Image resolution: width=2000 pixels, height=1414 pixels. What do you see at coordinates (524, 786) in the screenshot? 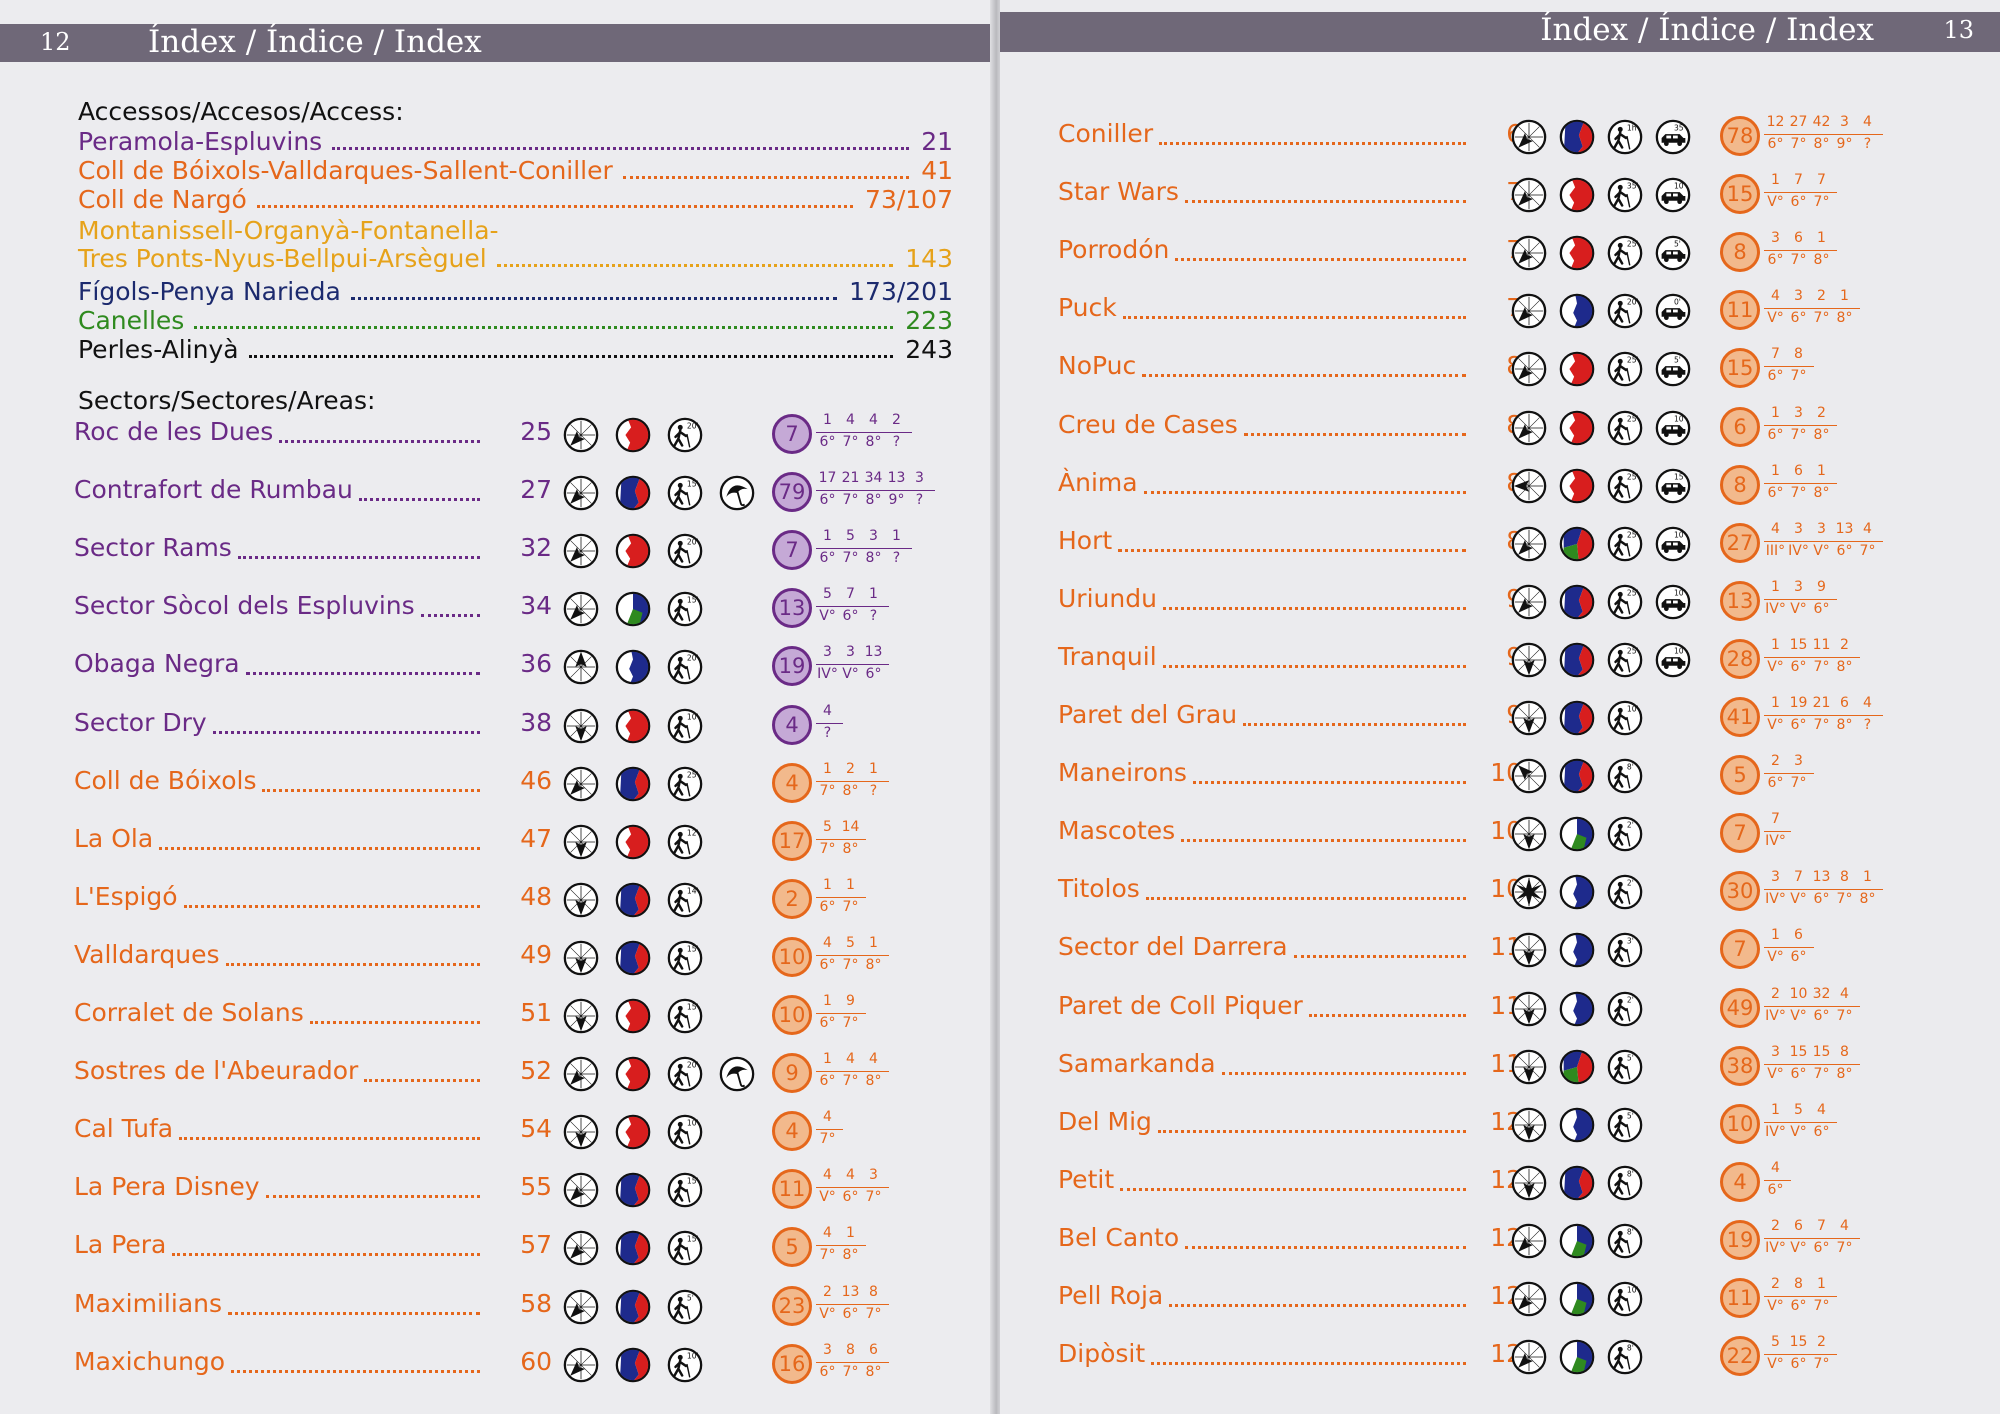
I see `sector-row: Coll de Bóixols 46 25' 4 1 2 1 7° 8°?` at bounding box center [524, 786].